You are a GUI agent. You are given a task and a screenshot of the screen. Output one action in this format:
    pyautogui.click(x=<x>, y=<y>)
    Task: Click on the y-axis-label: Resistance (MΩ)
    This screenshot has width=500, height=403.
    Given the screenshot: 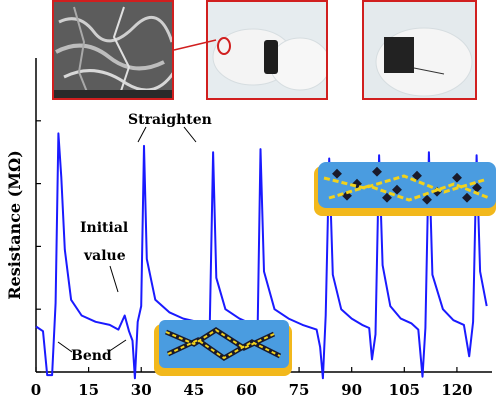 What is the action you would take?
    pyautogui.click(x=14, y=225)
    